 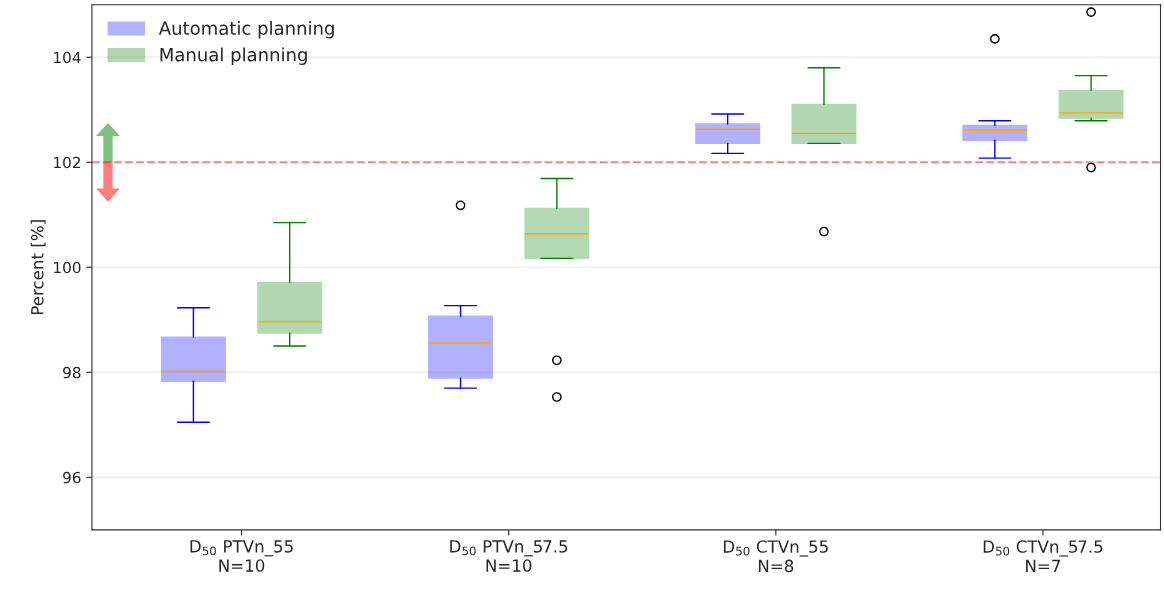 I want to click on x-tick-label: D$_{50}$ PTVn_57.5 N=10, so click(x=509, y=556).